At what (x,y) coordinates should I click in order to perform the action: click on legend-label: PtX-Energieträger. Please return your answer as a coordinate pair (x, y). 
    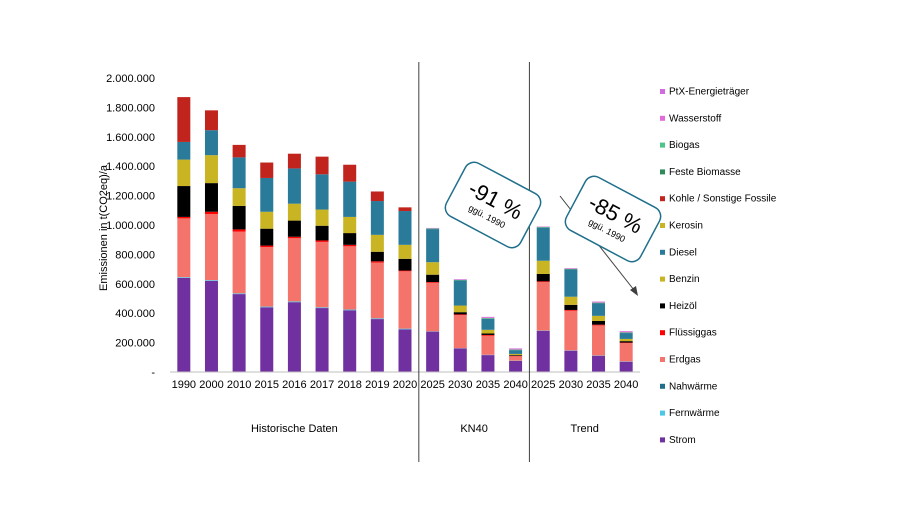
    Looking at the image, I should click on (709, 92).